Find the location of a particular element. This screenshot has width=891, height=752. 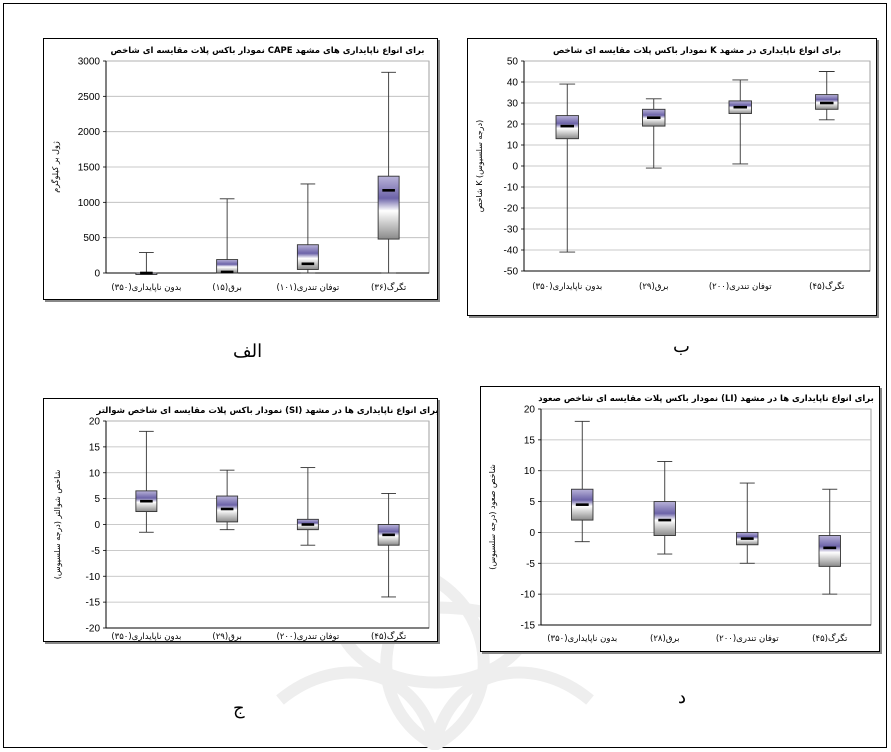

plot-area is located at coordinates (706, 517).